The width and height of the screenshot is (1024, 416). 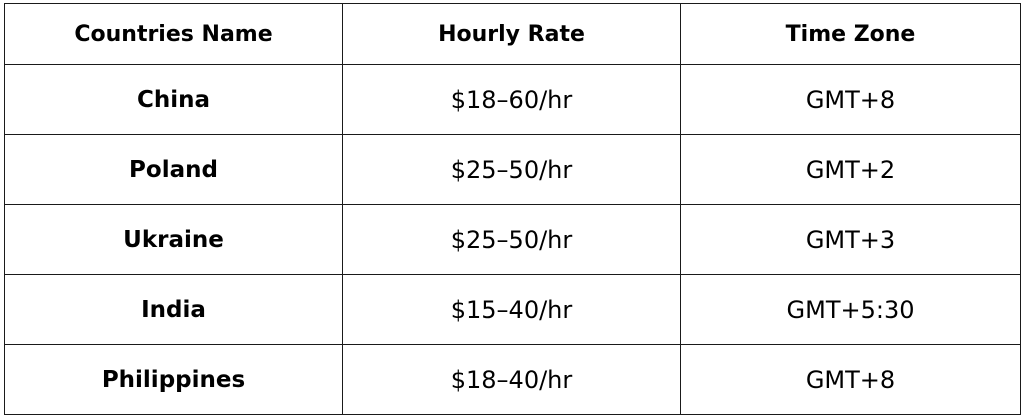 I want to click on table-header: Countries Name Hourly Rate Time Zone, so click(x=512, y=34).